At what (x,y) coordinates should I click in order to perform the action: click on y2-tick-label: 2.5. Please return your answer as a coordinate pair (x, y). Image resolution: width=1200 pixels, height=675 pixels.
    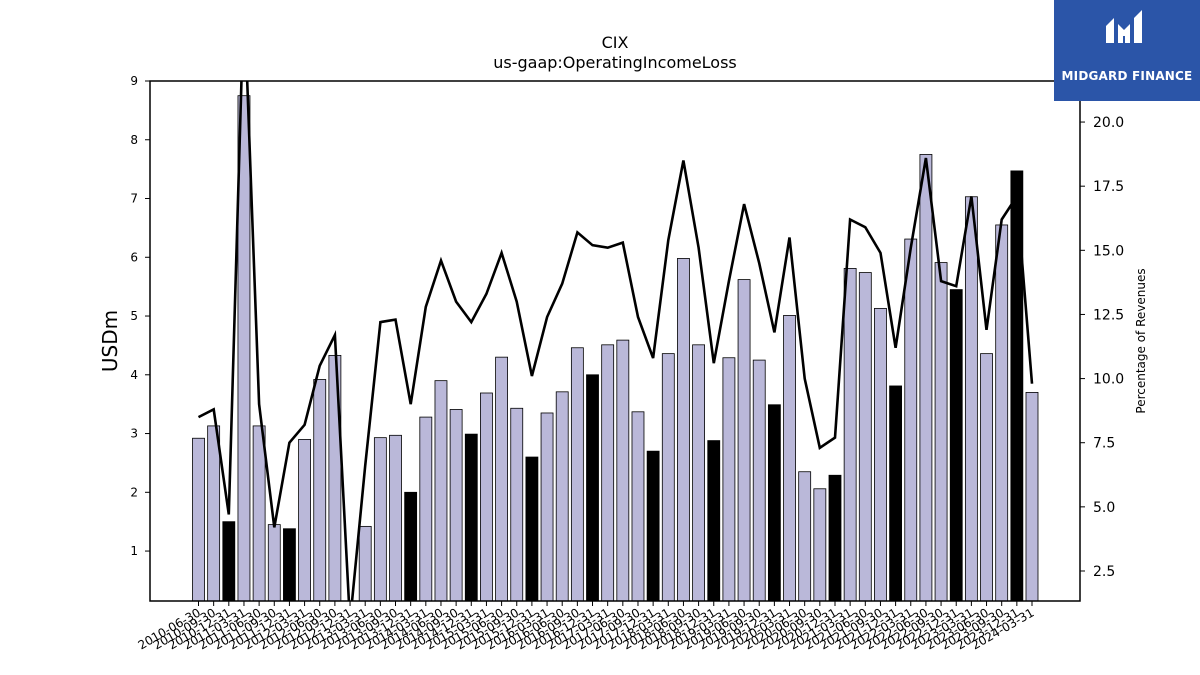
    Looking at the image, I should click on (1104, 572).